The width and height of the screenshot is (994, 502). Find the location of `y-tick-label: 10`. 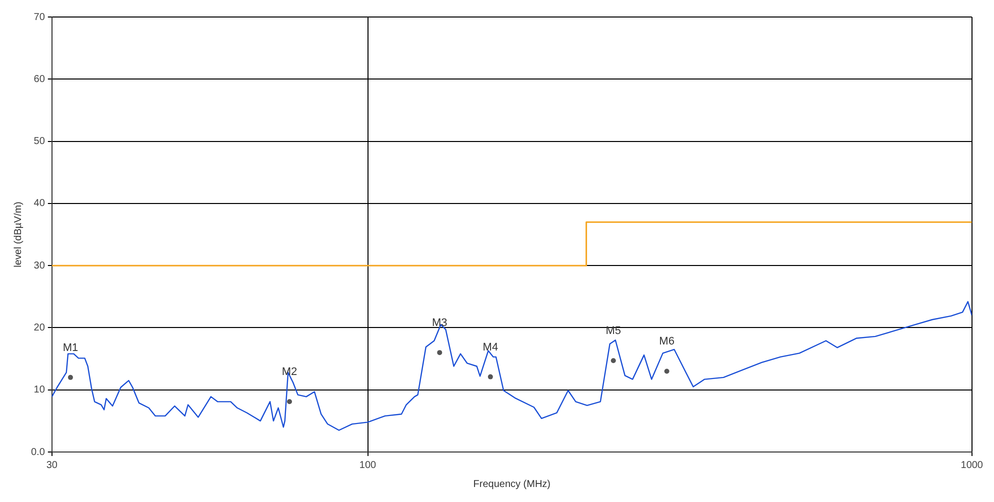

y-tick-label: 10 is located at coordinates (40, 390).